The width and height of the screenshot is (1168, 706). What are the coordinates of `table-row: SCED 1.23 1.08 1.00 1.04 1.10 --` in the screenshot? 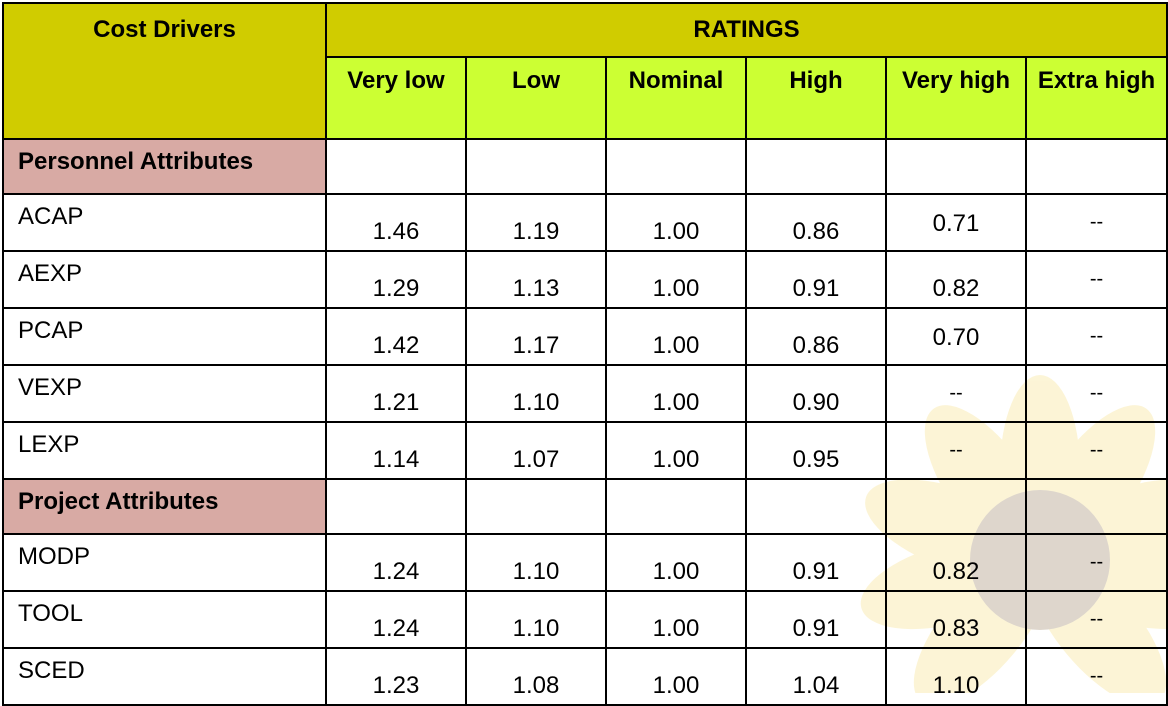 It's located at (585, 676).